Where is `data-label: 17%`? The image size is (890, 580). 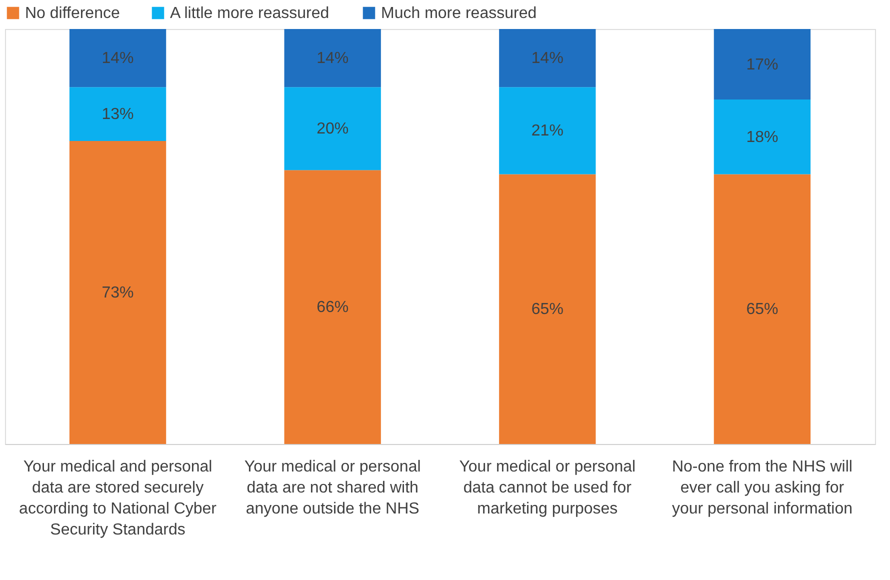 data-label: 17% is located at coordinates (762, 65).